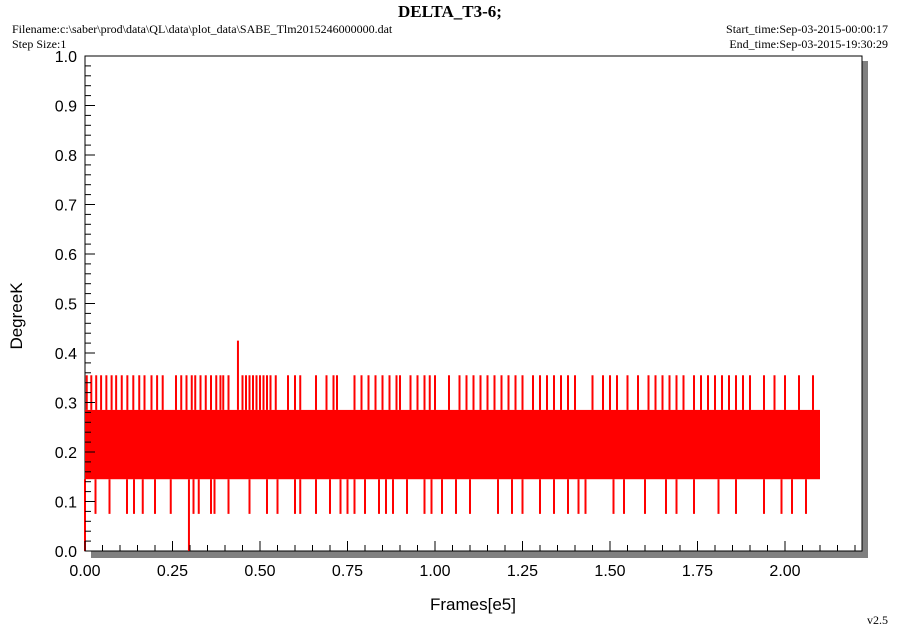  Describe the element at coordinates (66, 107) in the screenshot. I see `y-tick-label: 0.9` at that location.